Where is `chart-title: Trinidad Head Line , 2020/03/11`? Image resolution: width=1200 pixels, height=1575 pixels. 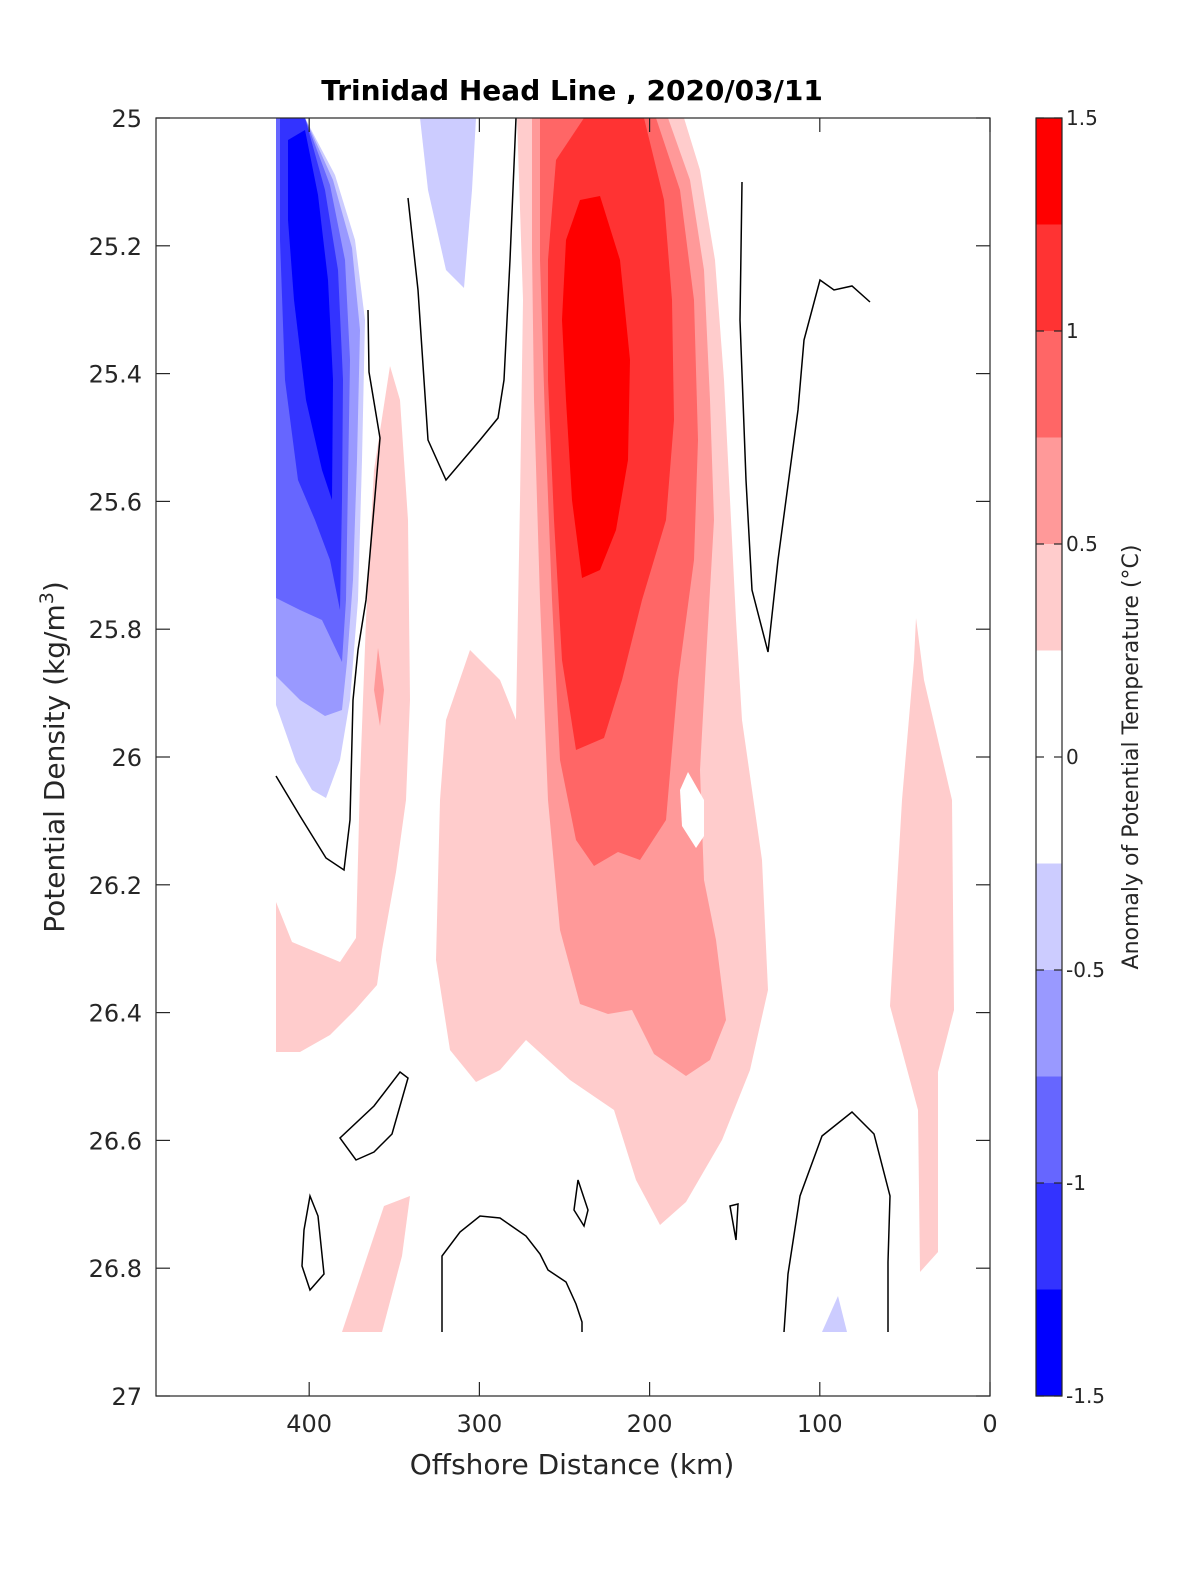 chart-title: Trinidad Head Line , 2020/03/11 is located at coordinates (572, 90).